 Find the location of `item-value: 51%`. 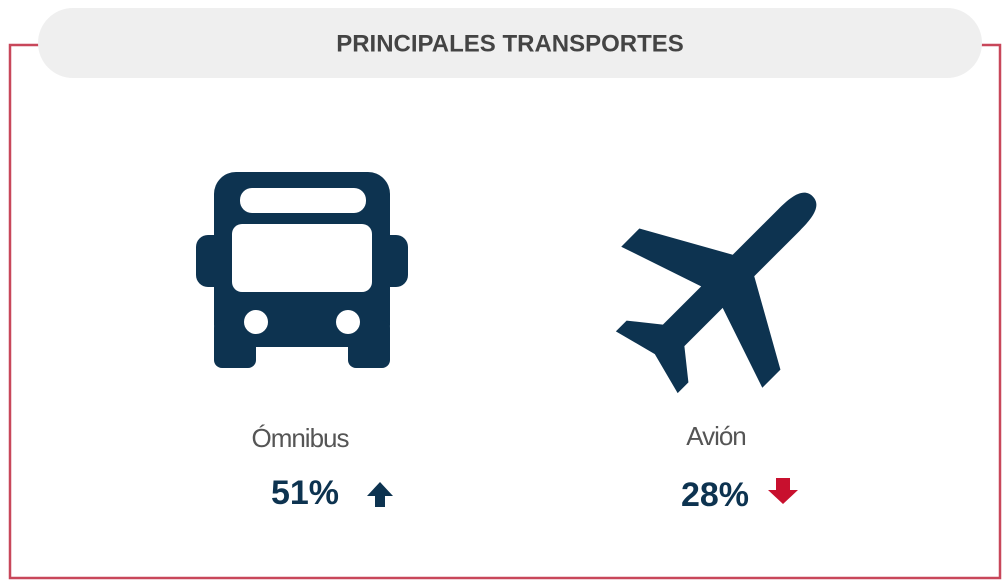

item-value: 51% is located at coordinates (305, 493).